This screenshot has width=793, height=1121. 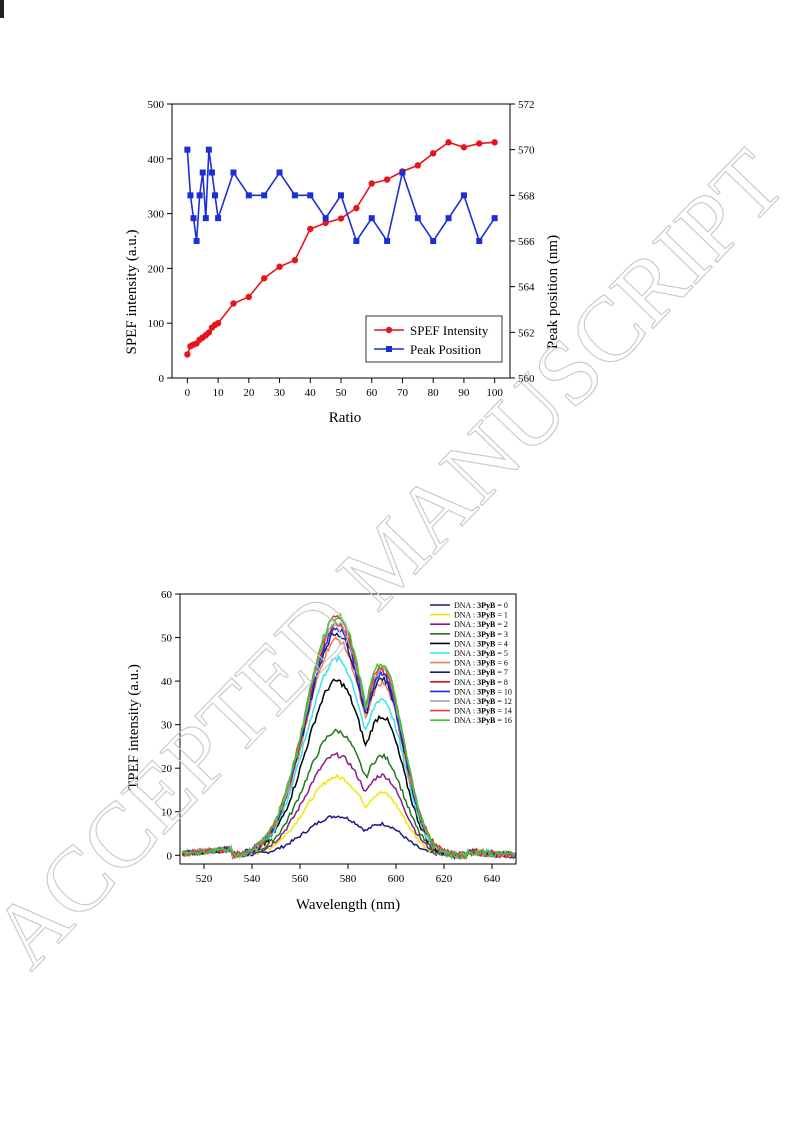 What do you see at coordinates (170, 856) in the screenshot?
I see `chart2-y-tick-label: 0` at bounding box center [170, 856].